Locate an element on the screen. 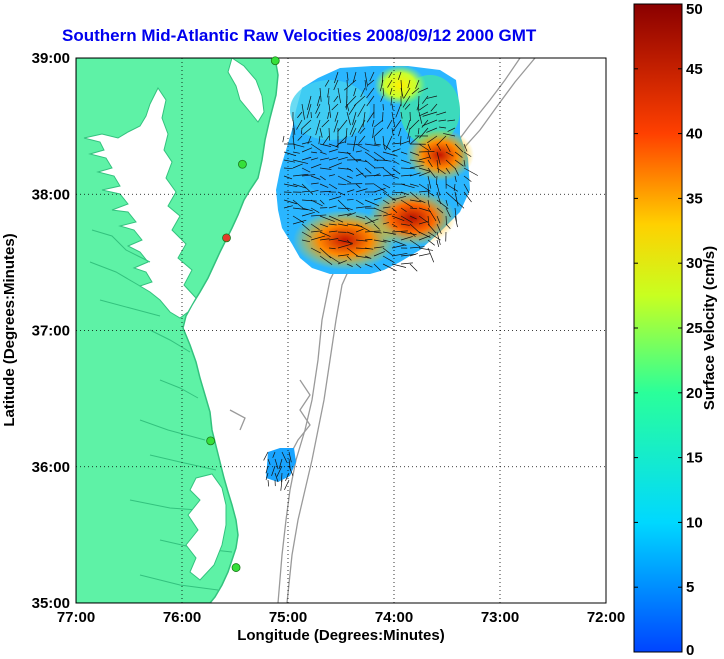 The image size is (724, 659). colorbar-ticks: 0 5 10 15 20 25 30 35 40 45 50 is located at coordinates (668, 330).